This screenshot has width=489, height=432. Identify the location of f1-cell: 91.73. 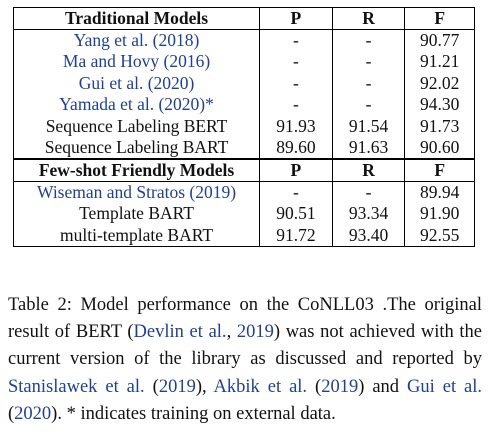
(439, 126).